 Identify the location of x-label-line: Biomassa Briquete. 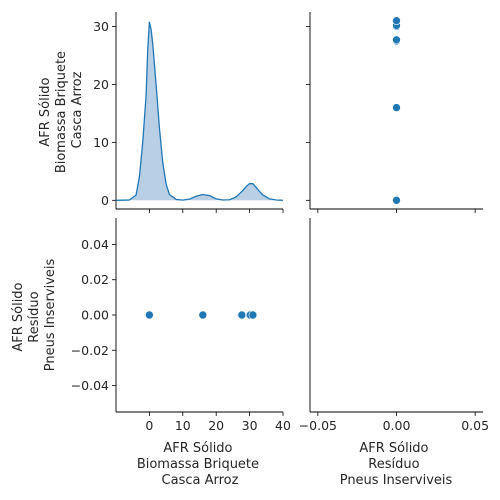
(198, 464).